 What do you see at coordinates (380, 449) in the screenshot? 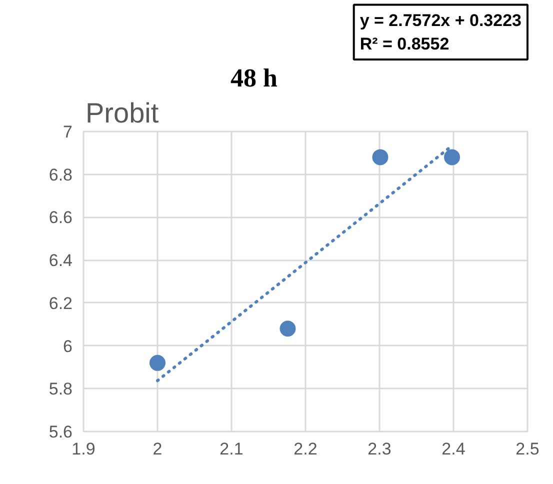
I see `x-tick-label: 2.3` at bounding box center [380, 449].